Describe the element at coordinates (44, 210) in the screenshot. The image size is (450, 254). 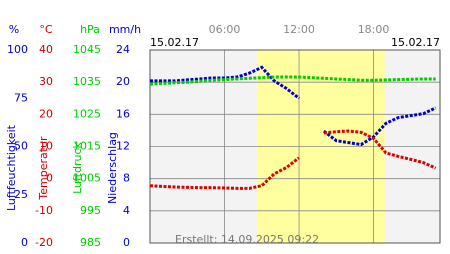
I see `y-tick-label: -10` at that location.